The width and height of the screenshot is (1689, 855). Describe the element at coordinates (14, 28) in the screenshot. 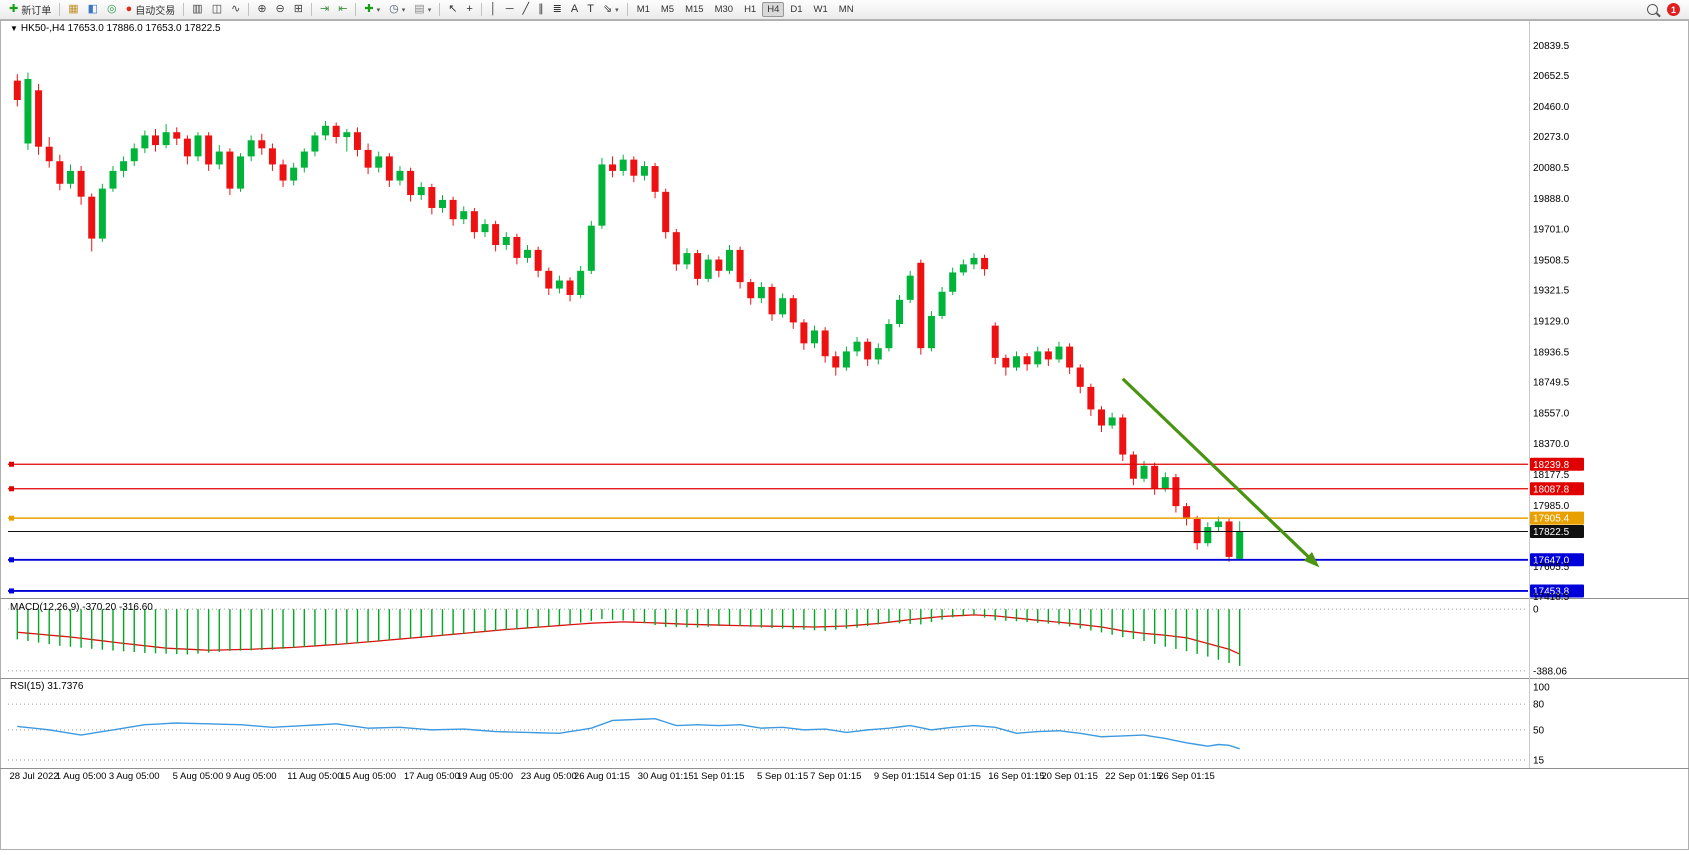

I see `collapse-icon: ▼` at that location.